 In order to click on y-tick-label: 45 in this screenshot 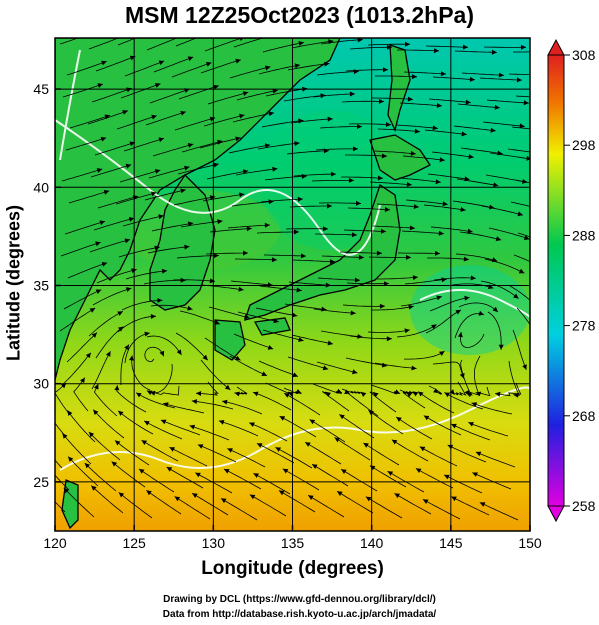, I will do `click(41, 89)`.